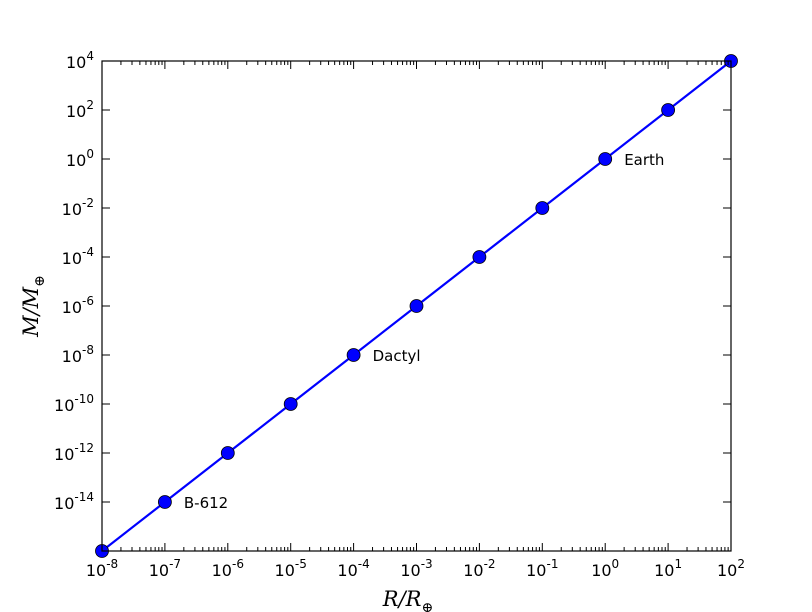 The height and width of the screenshot is (612, 812). Describe the element at coordinates (206, 503) in the screenshot. I see `annotation-label: B-612` at that location.